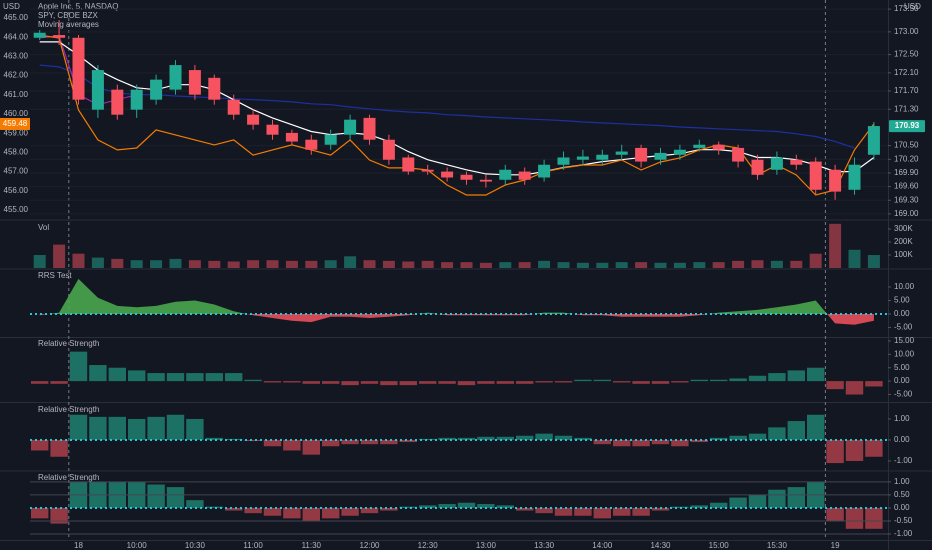 This screenshot has height=550, width=932. Describe the element at coordinates (16, 75) in the screenshot. I see `y2-tick-label: 462.00` at that location.